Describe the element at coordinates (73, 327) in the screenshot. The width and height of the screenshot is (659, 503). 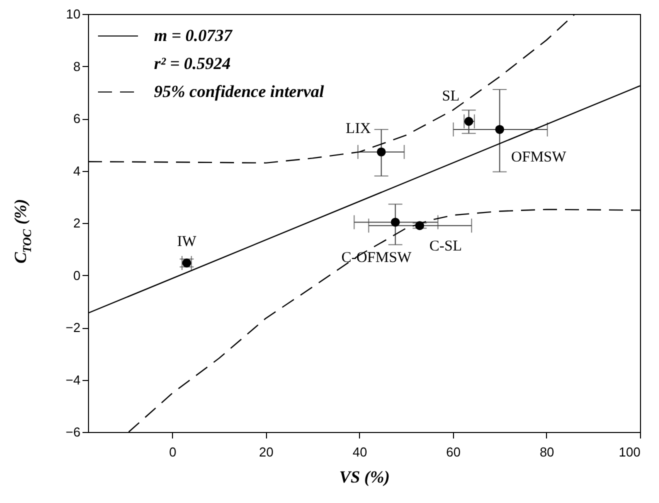
I see `y-tick-label: −2` at that location.